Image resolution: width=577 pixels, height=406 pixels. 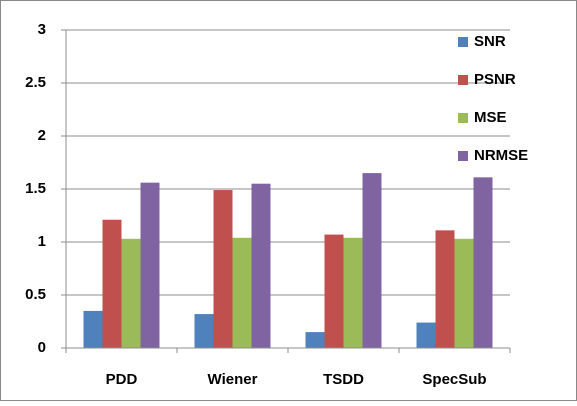 I want to click on y-tick-label: 2, so click(x=42, y=135).